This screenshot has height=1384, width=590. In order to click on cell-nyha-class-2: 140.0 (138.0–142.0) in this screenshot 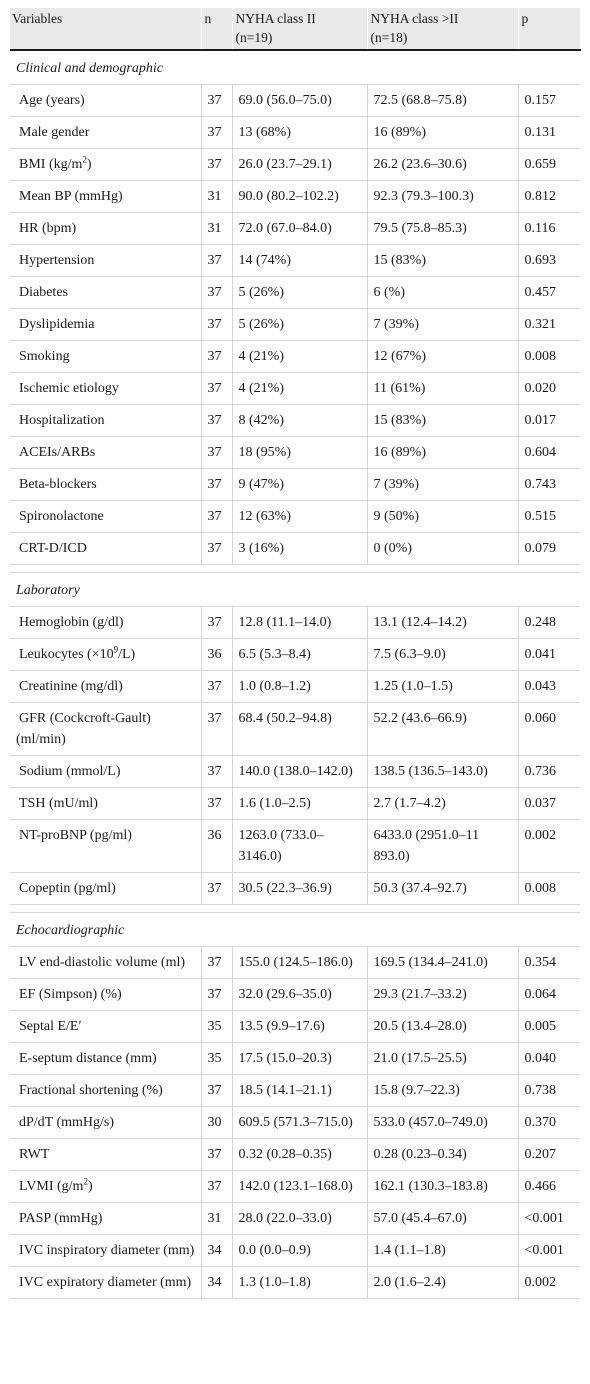, I will do `click(300, 771)`.